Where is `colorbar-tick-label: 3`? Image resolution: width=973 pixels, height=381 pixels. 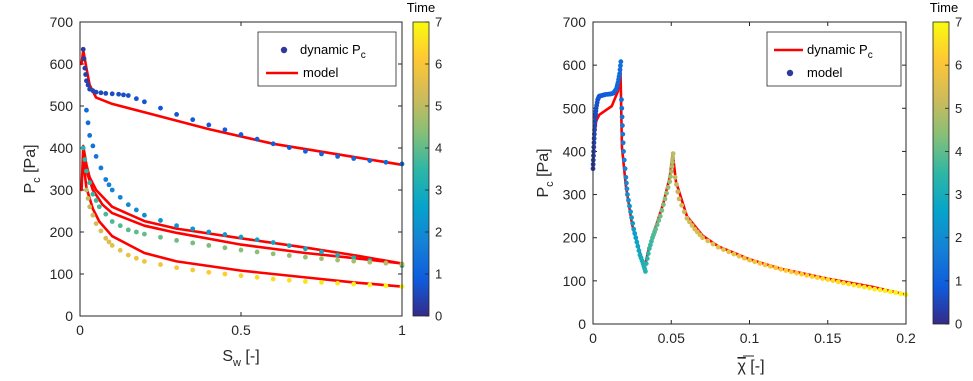 colorbar-tick-label: 3 is located at coordinates (438, 190).